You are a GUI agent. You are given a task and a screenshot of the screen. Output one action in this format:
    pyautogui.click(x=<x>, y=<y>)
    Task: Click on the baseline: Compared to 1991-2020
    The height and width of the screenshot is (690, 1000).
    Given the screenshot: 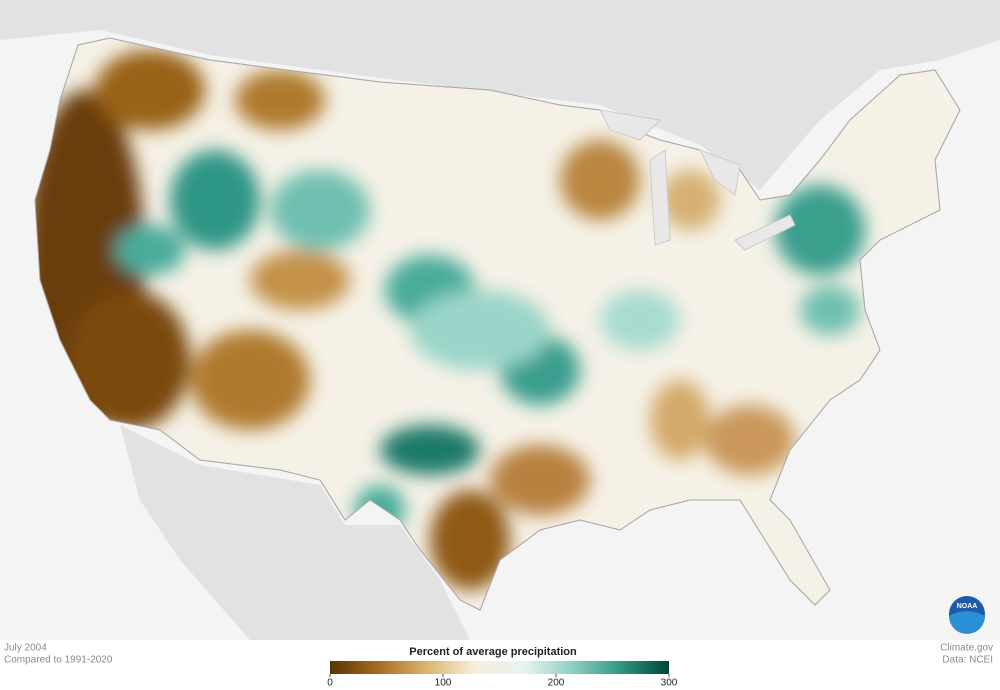 What is the action you would take?
    pyautogui.click(x=58, y=660)
    